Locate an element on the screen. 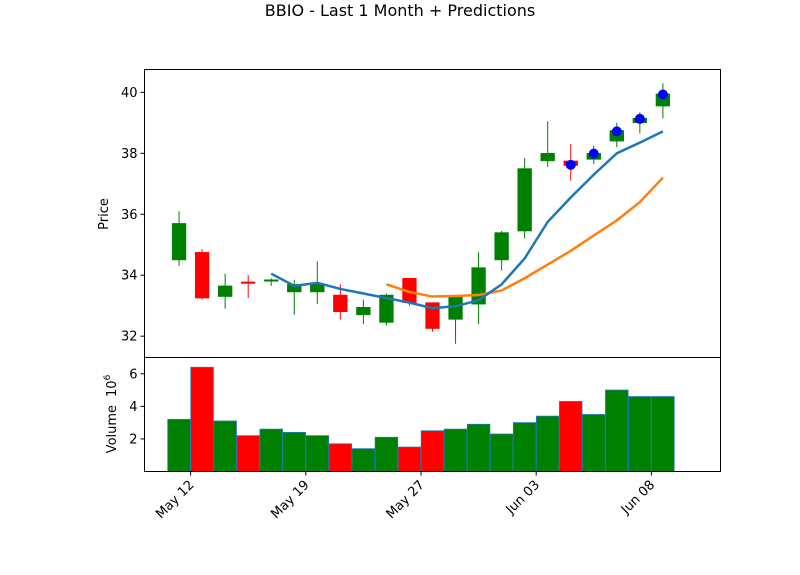  volume-exponent-power: 6 is located at coordinates (108, 377).